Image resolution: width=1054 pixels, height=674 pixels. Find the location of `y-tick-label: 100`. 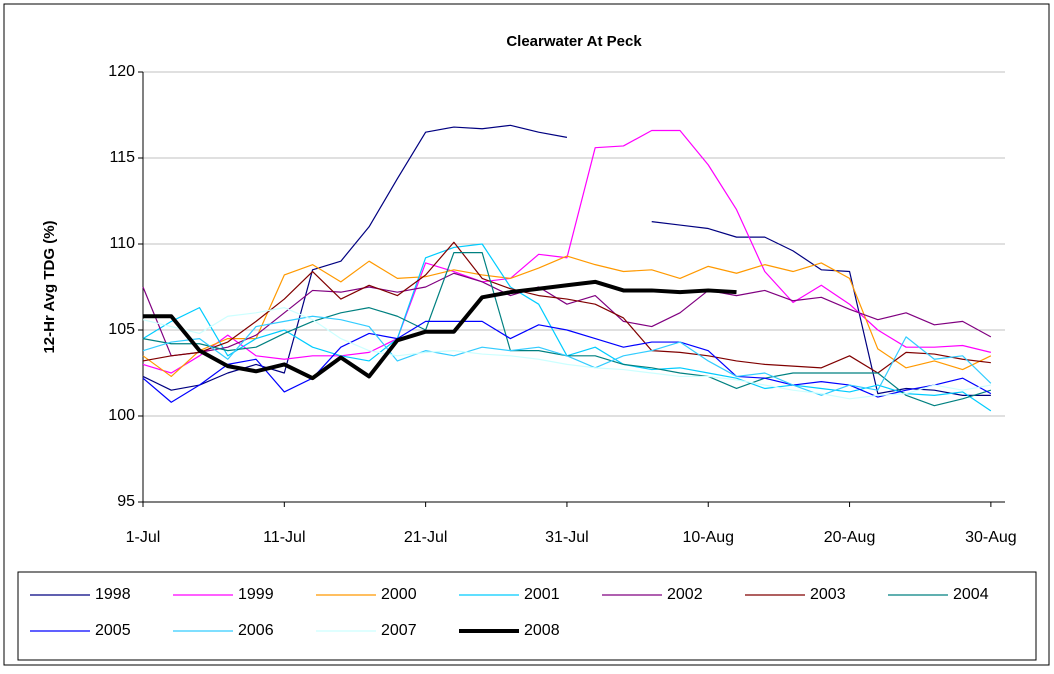

y-tick-label: 100 is located at coordinates (121, 415).